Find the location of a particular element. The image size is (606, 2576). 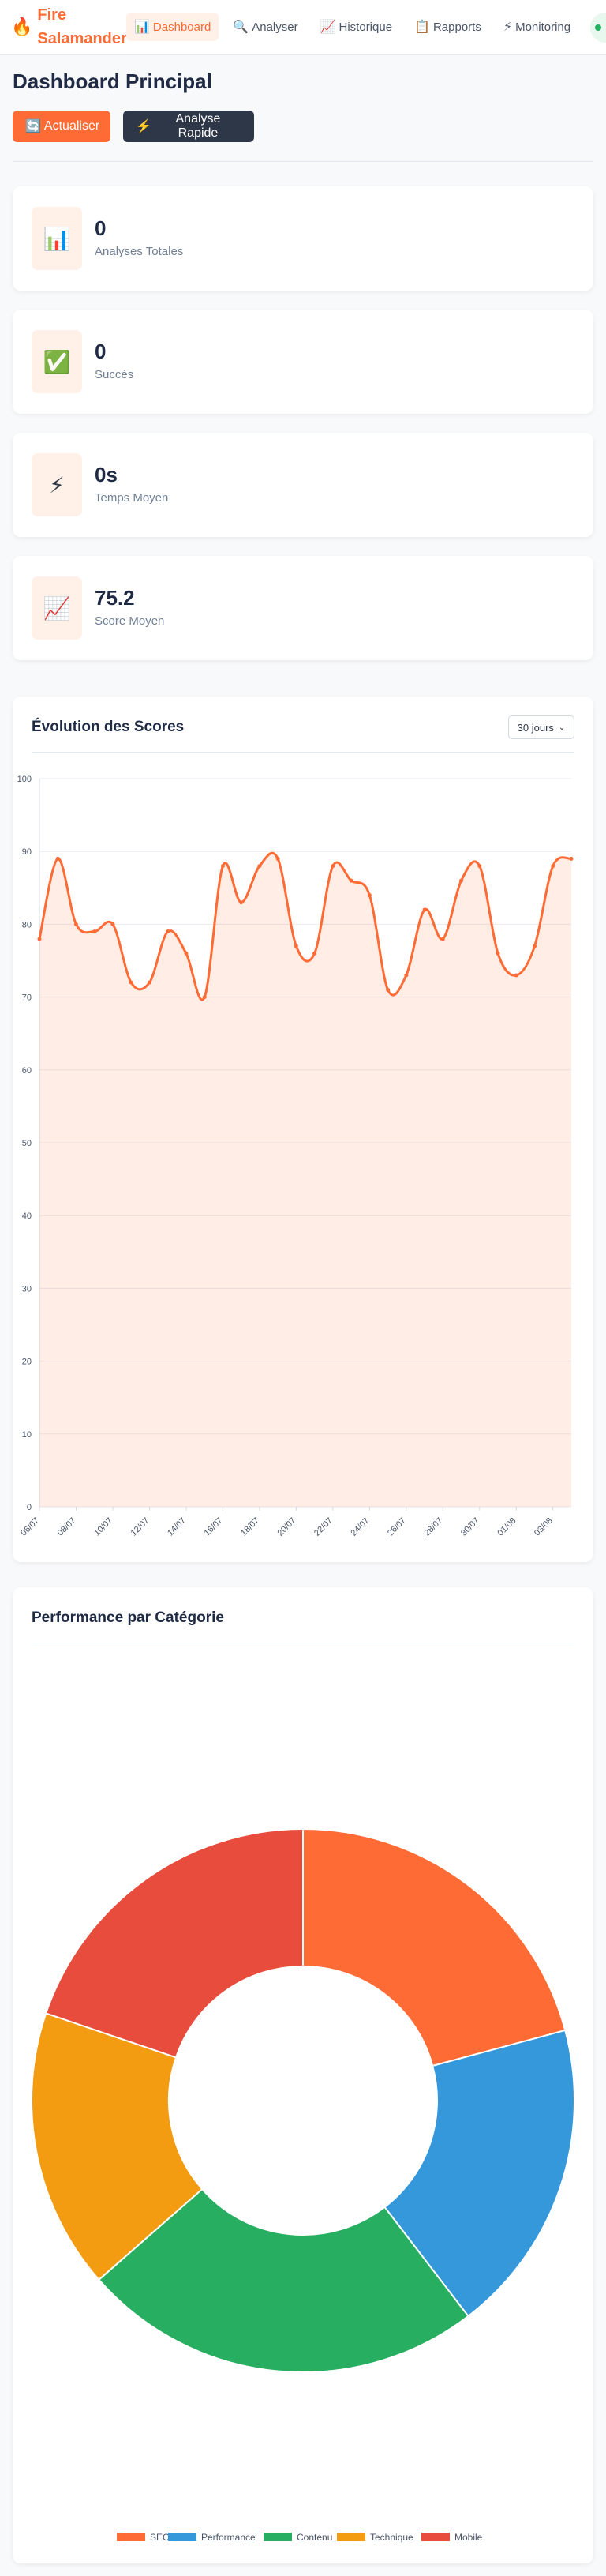

x-tick-label: 08/07 is located at coordinates (67, 1527).